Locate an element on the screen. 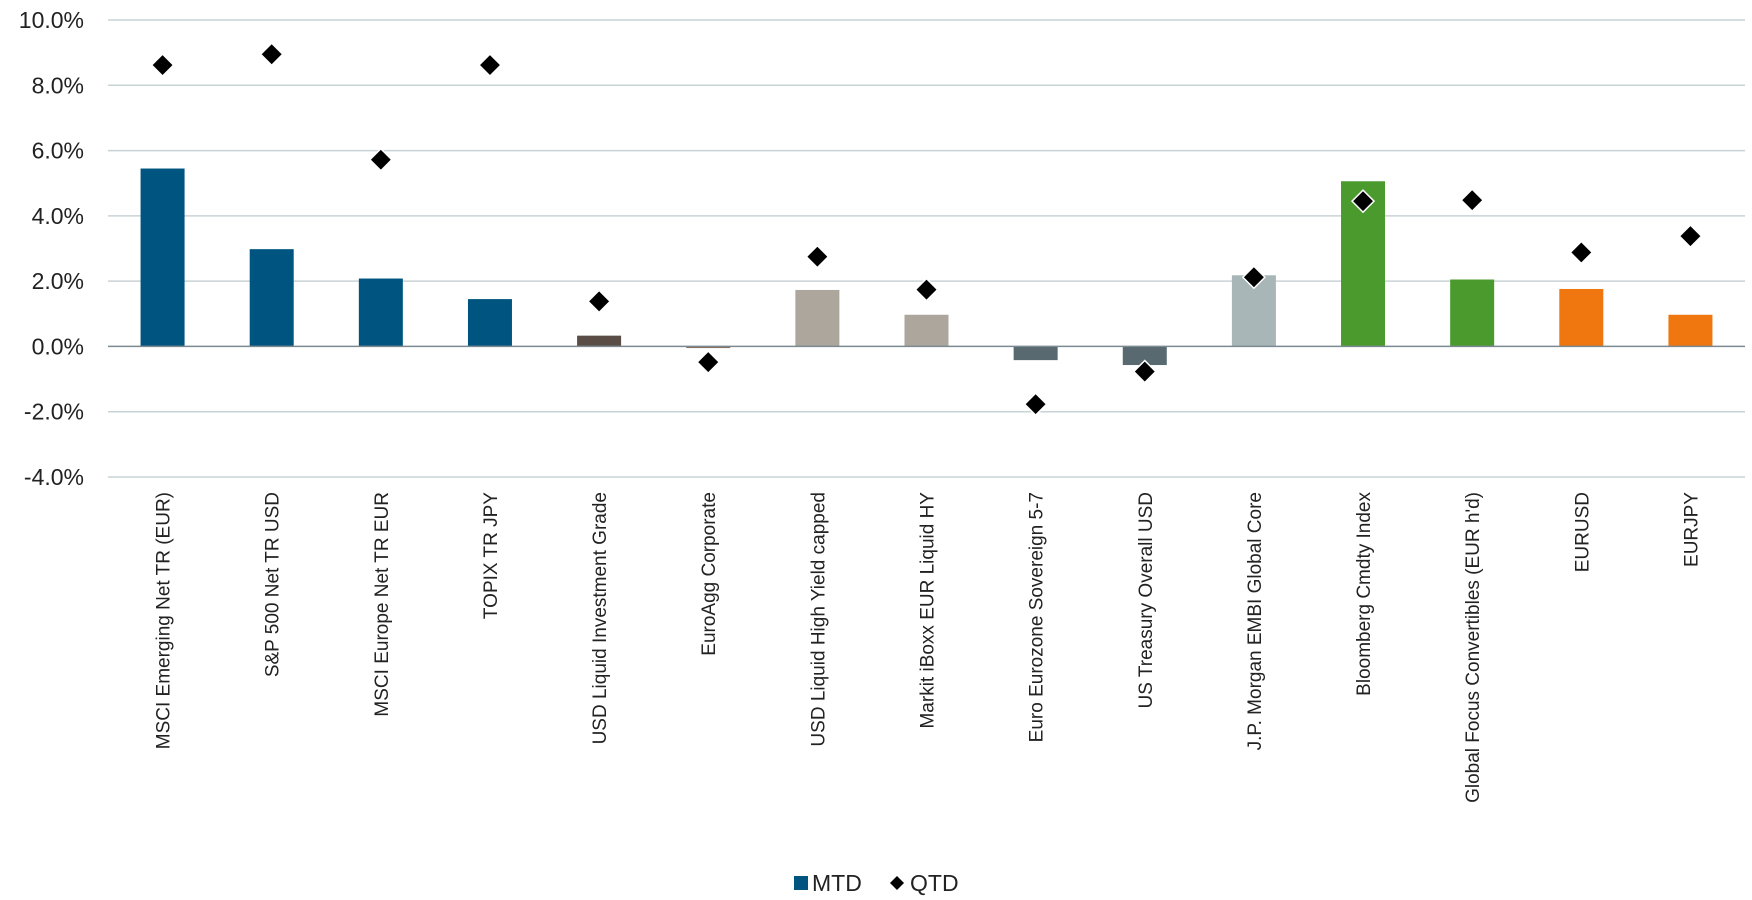  legend-swatch-mtd is located at coordinates (801, 883).